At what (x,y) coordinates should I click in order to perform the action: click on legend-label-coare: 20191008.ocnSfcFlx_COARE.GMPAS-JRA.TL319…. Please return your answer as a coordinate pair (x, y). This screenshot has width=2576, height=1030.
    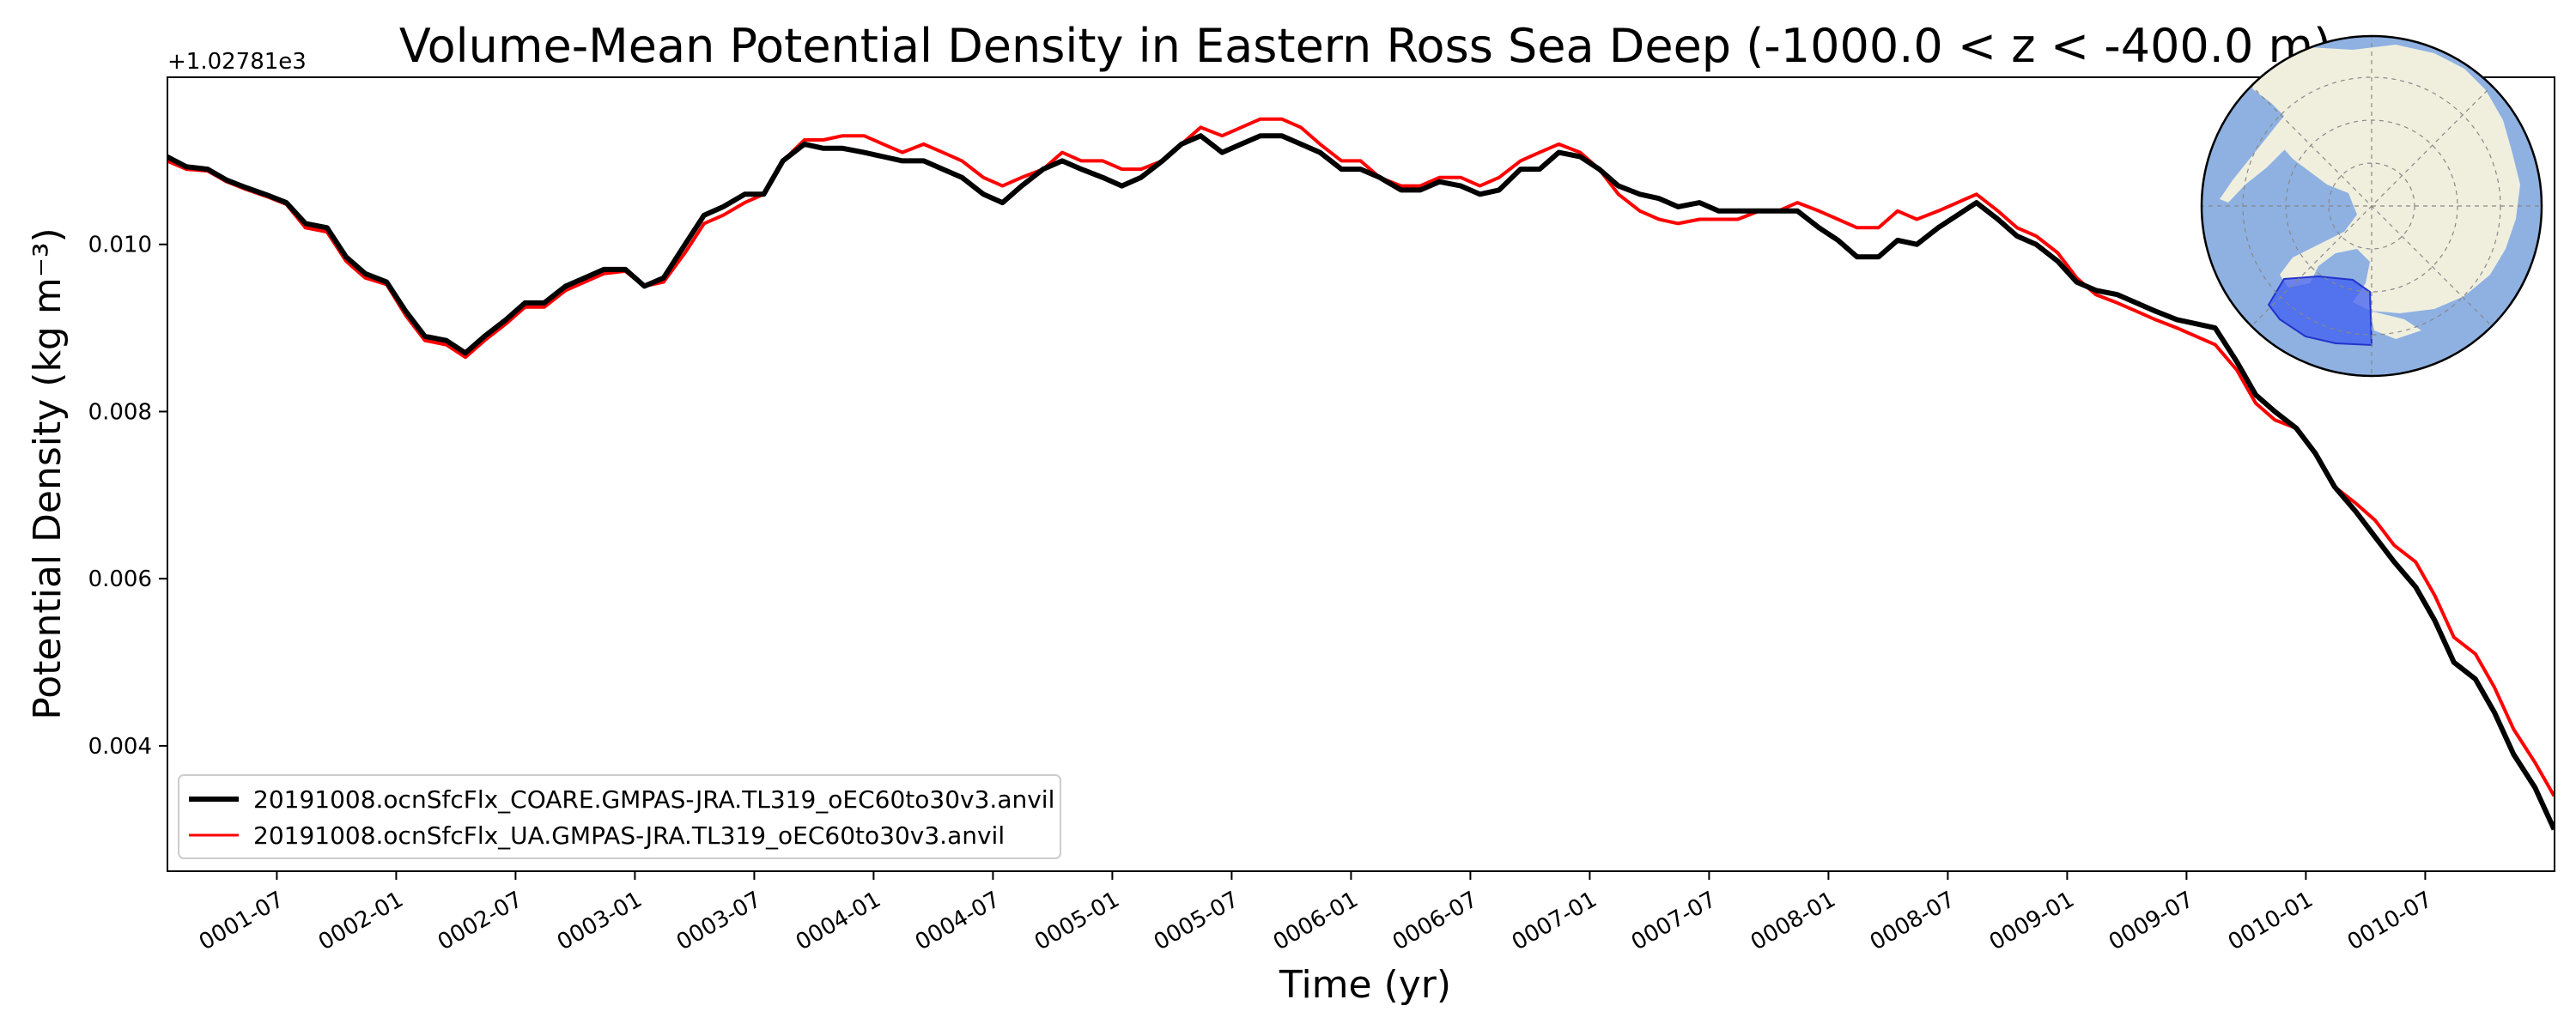
    Looking at the image, I should click on (653, 799).